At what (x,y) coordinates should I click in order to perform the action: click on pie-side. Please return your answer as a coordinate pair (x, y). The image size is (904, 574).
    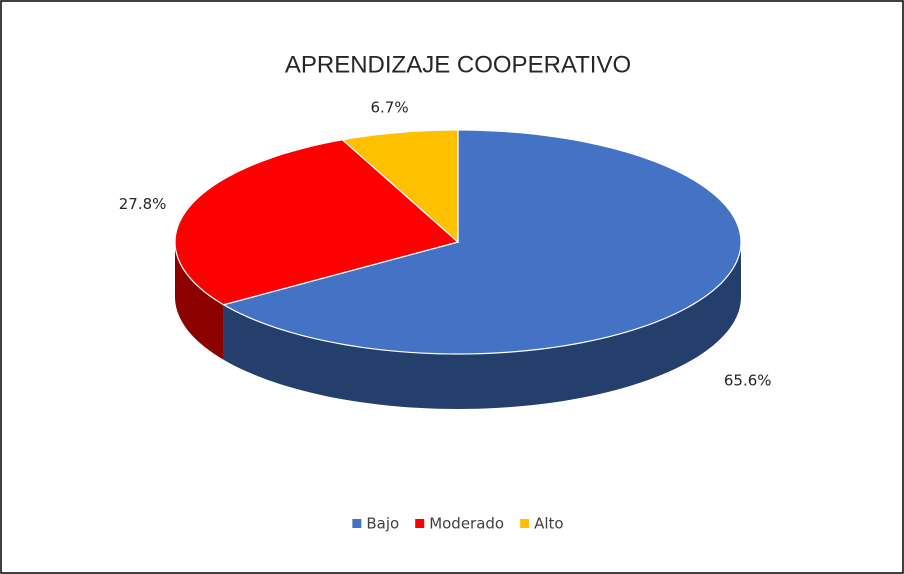
    Looking at the image, I should click on (199, 301).